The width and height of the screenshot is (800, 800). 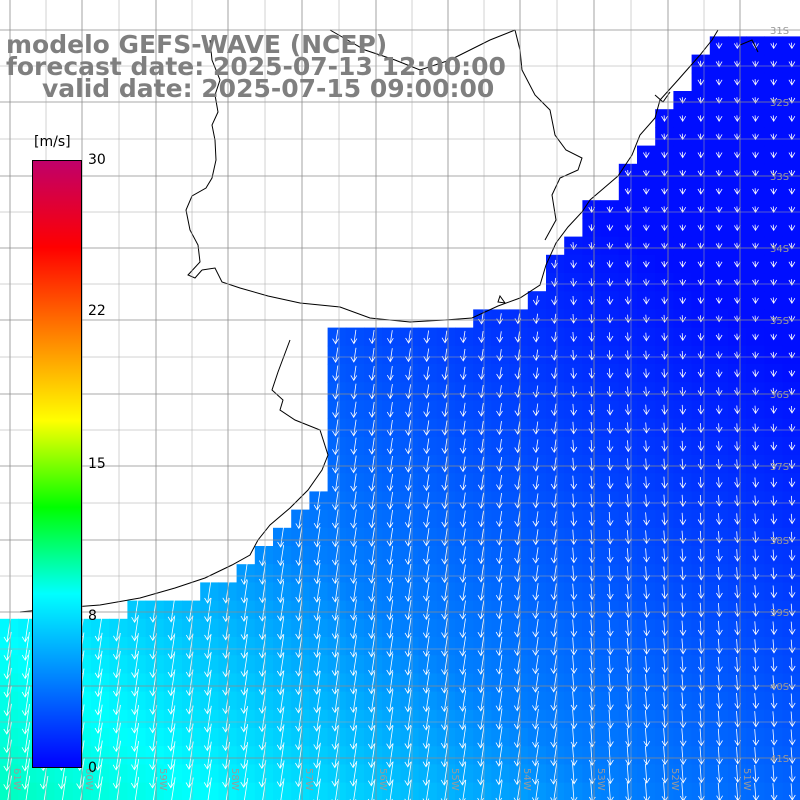 What do you see at coordinates (746, 779) in the screenshot?
I see `lon-label: 51W` at bounding box center [746, 779].